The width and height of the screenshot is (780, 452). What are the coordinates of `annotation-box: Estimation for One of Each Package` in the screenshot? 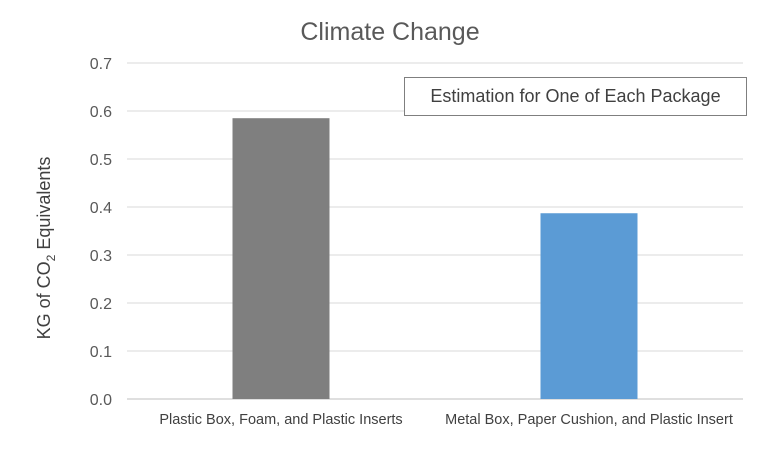 It's located at (575, 96).